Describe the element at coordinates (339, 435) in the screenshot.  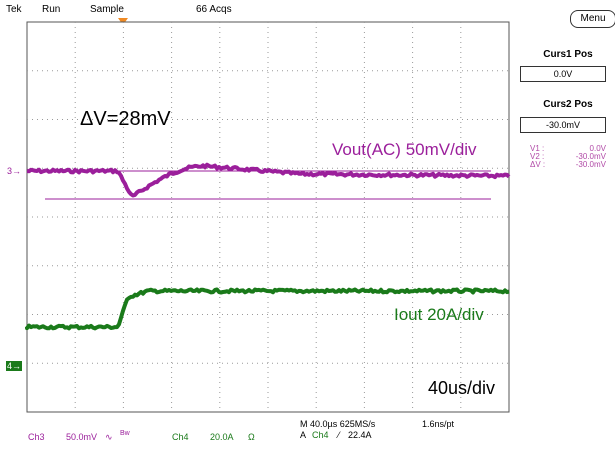
I see `trigger-slope-icon: ⁄` at that location.